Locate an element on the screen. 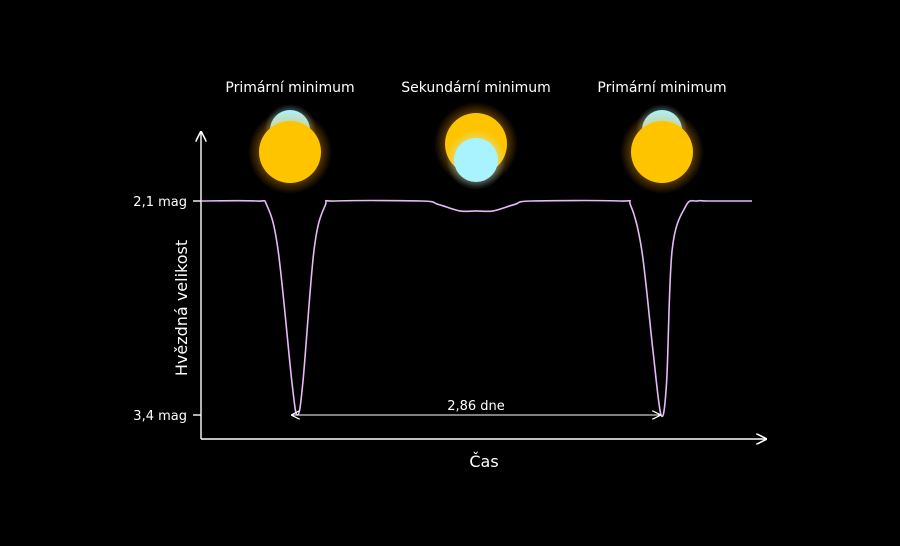  eclipse-label-primary-1: Primární minimum is located at coordinates (289, 88).